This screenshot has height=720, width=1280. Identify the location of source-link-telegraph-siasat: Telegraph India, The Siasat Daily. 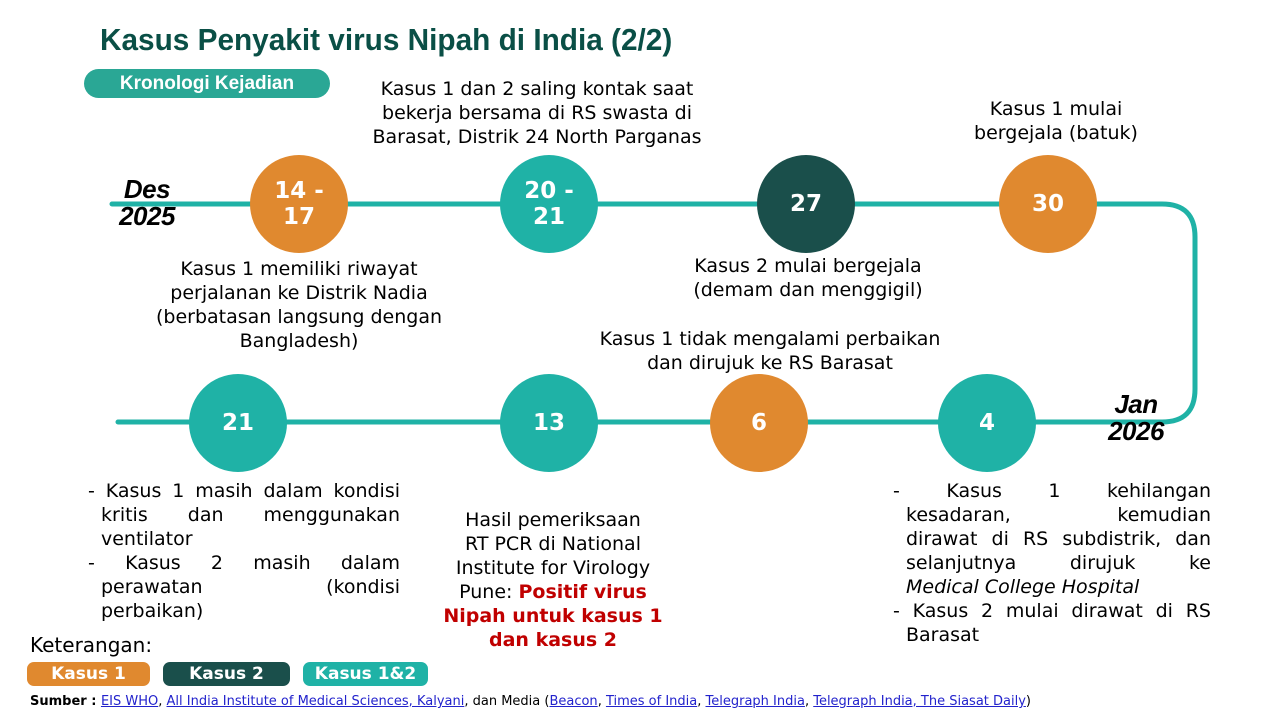
(919, 701).